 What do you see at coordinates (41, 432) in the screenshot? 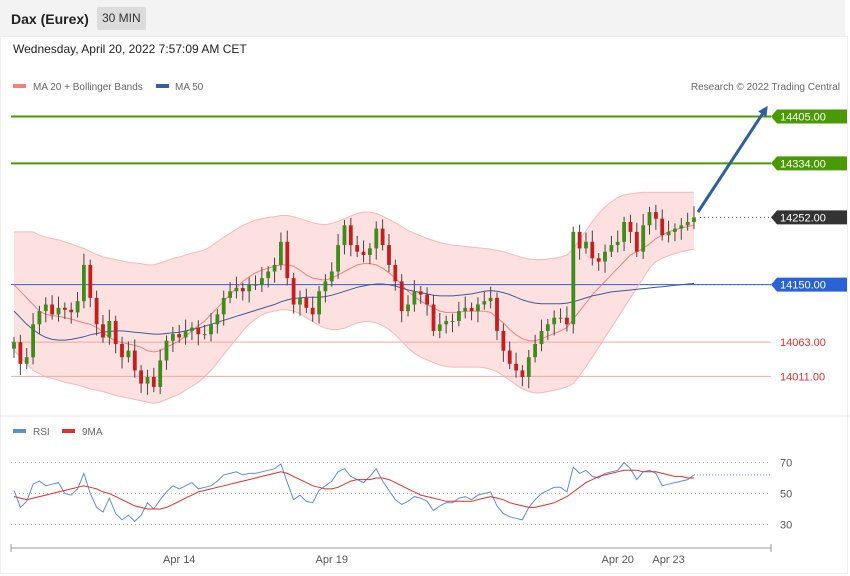
I see `legend-rsi-label: RSI` at bounding box center [41, 432].